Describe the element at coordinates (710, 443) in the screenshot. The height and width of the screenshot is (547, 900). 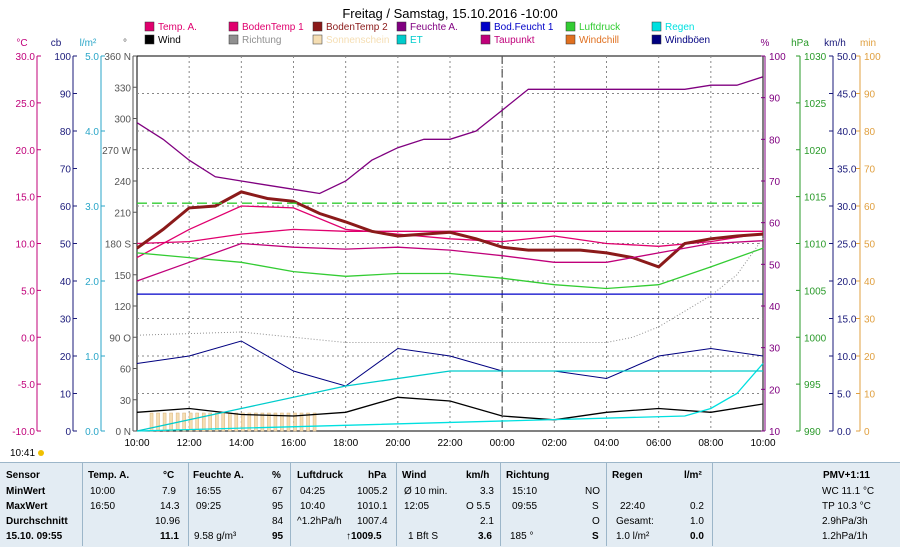
I see `x-tick-label: 08:00` at that location.